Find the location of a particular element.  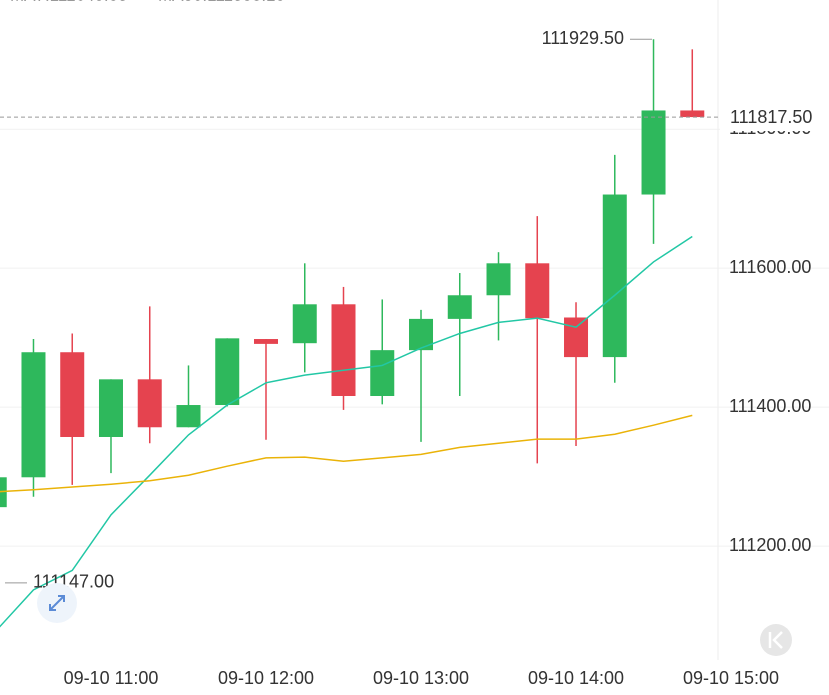

expand-button is located at coordinates (57, 603).